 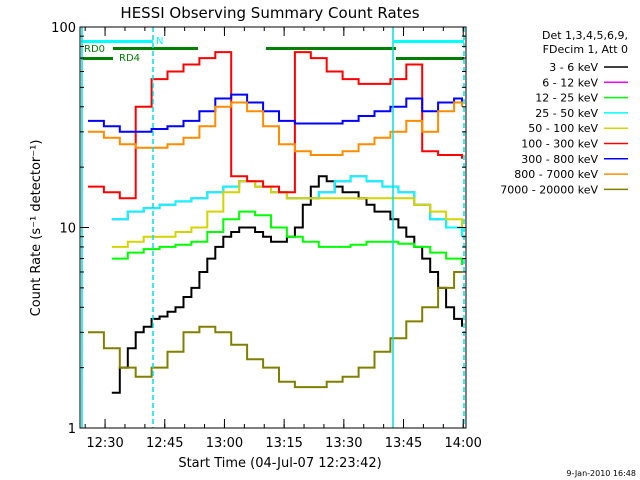 I want to click on legend-label: 800 - 7000 keV, so click(x=556, y=174).